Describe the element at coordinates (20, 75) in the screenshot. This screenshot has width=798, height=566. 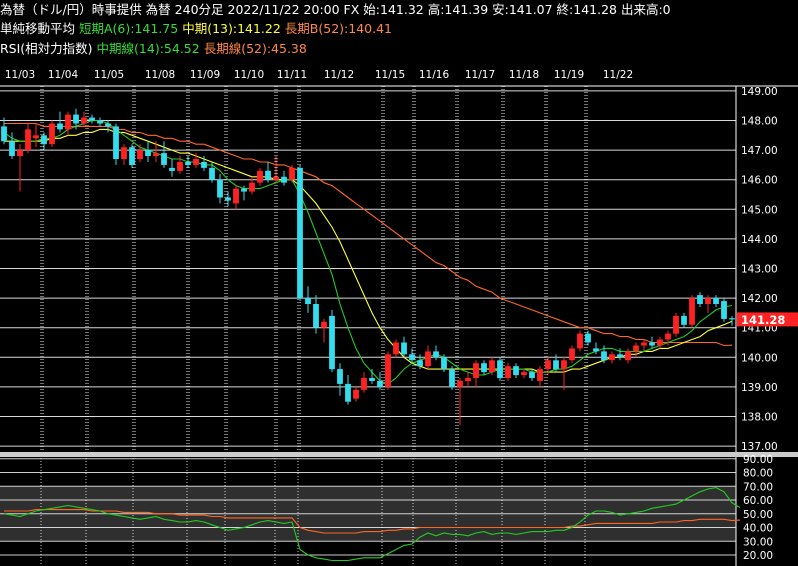
I see `date-label: 11/03` at that location.